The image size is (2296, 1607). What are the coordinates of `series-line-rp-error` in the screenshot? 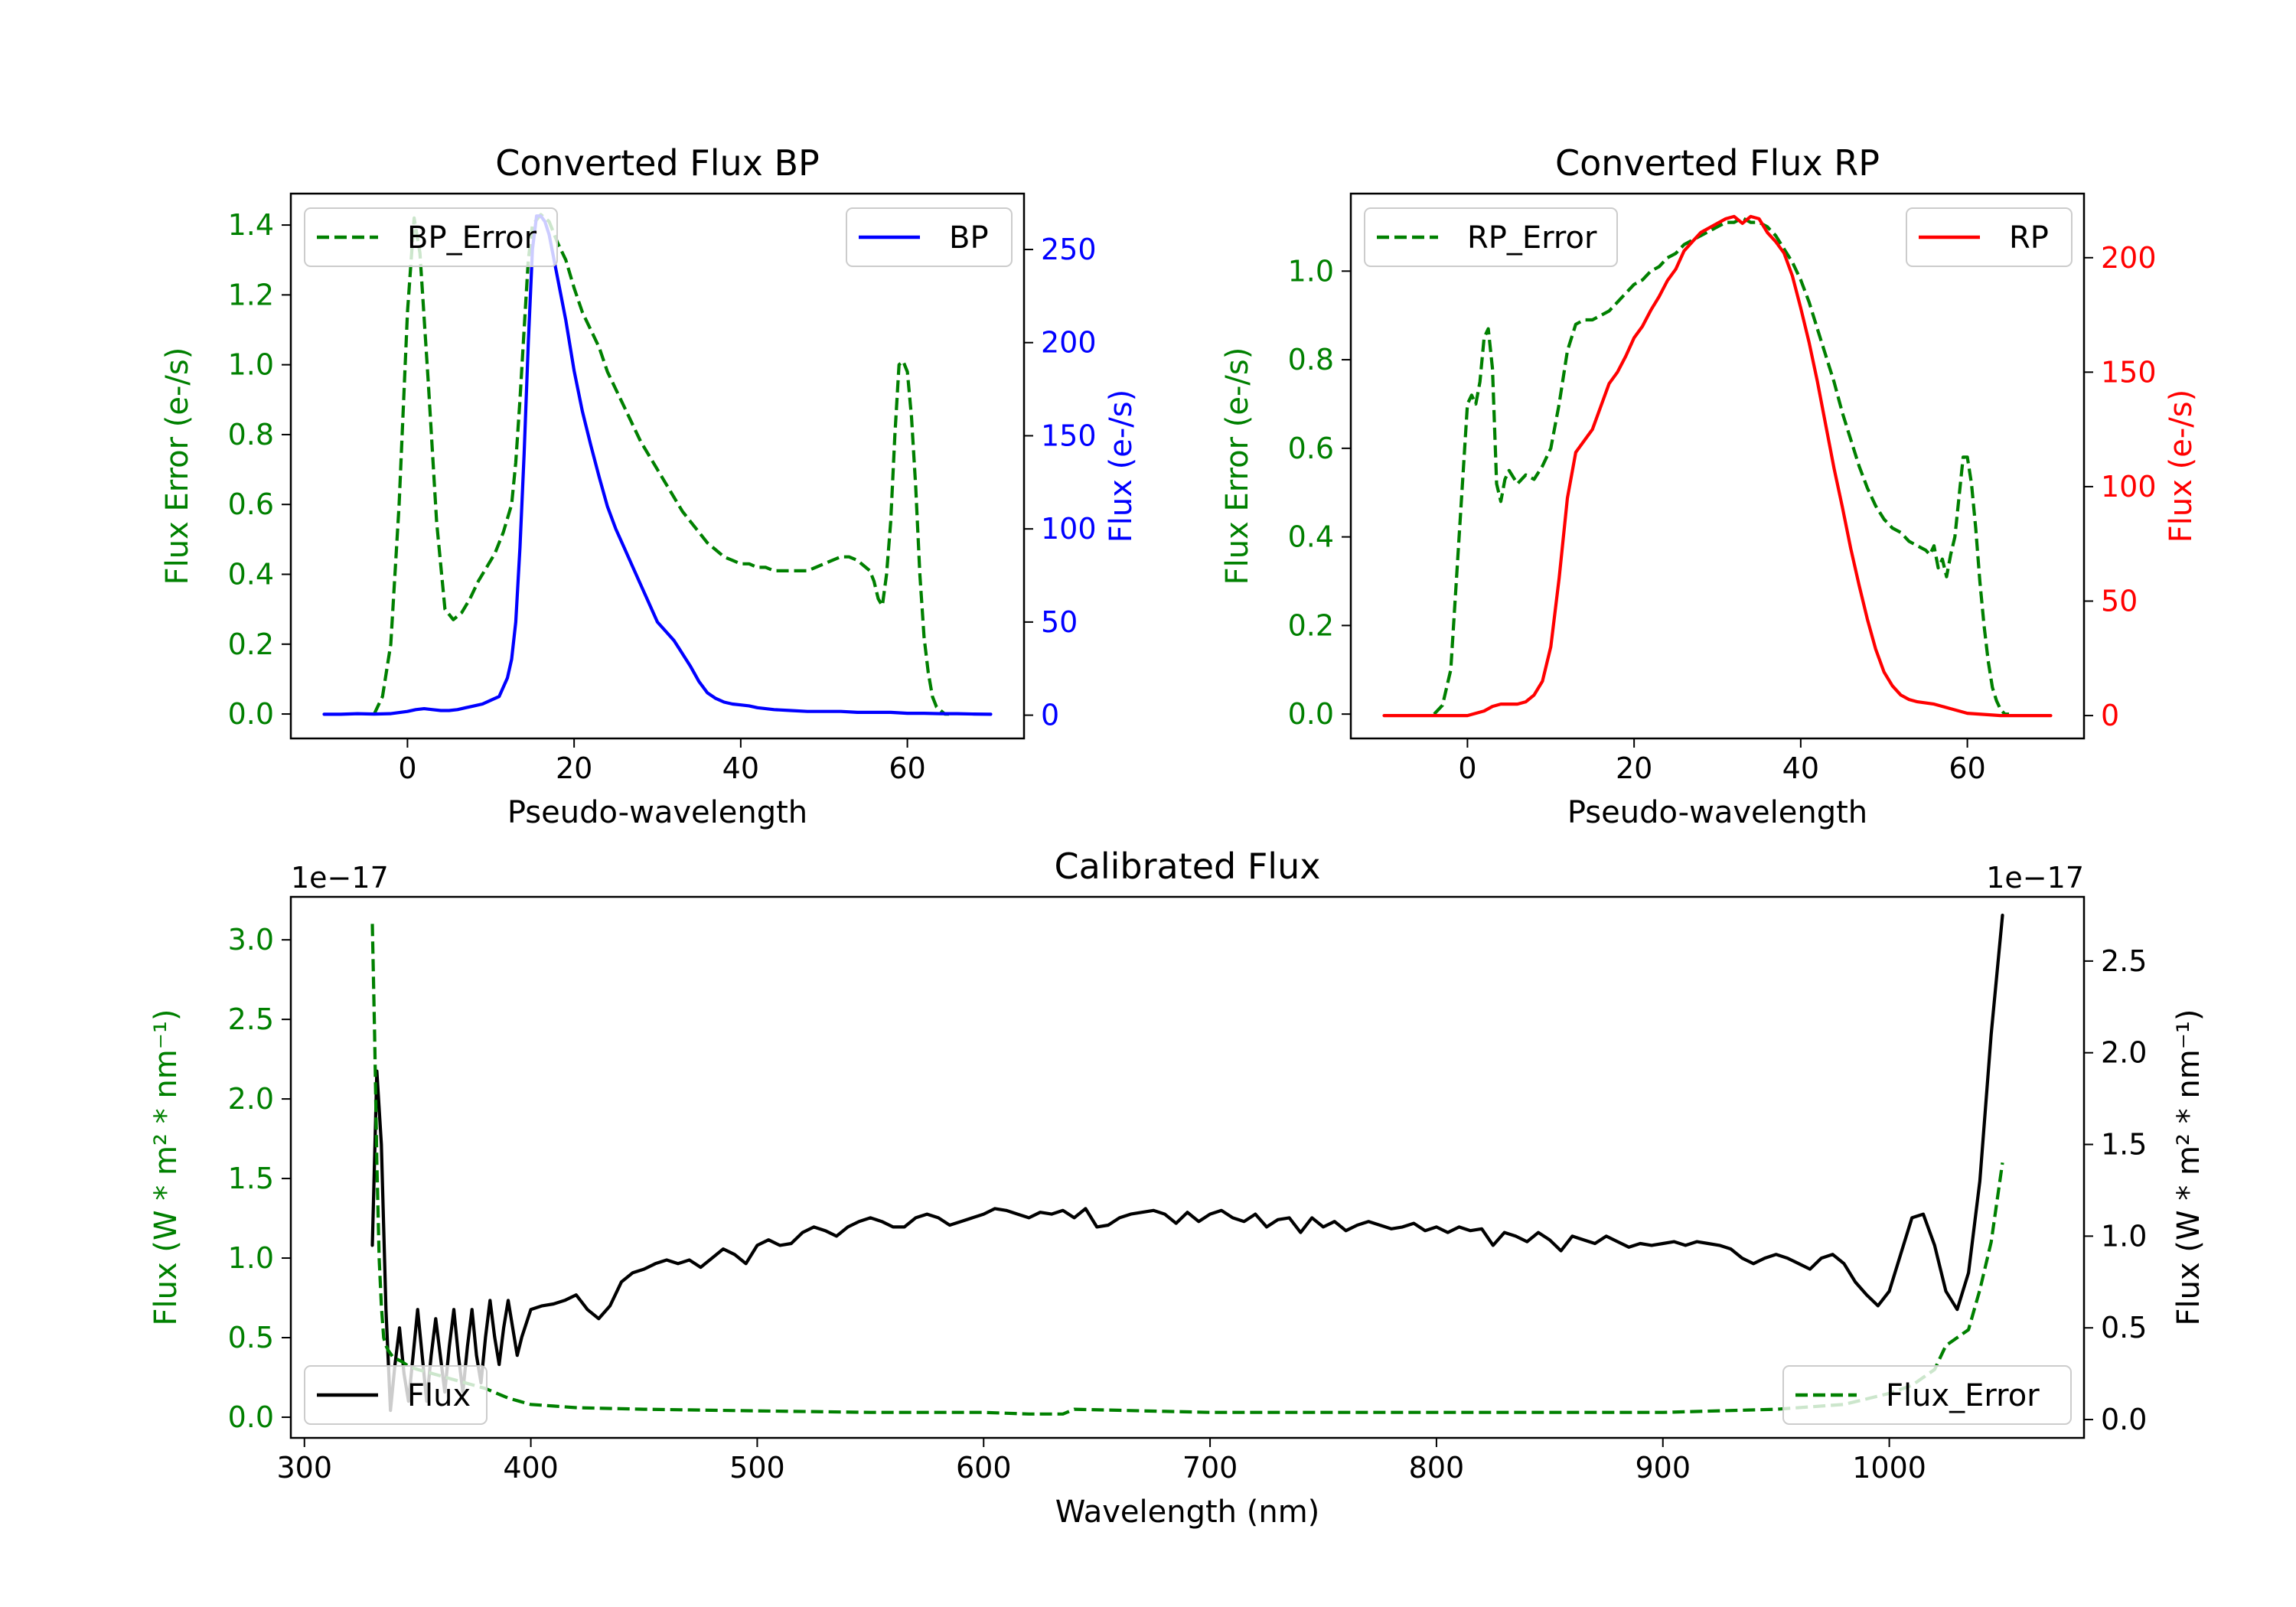 It's located at (1721, 466).